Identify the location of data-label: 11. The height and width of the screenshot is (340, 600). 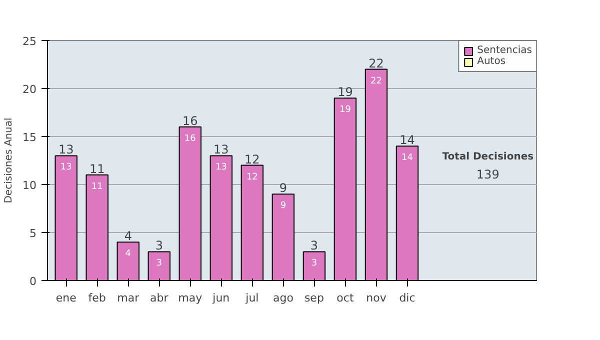
(97, 187).